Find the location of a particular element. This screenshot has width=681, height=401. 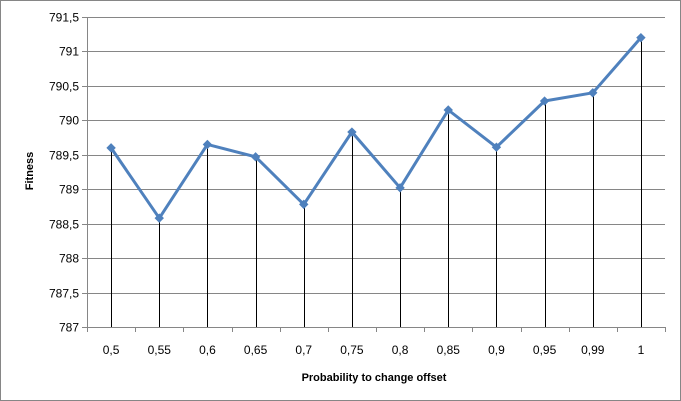

y-tick-labels: 787 787,5 788 788,5 789 789,5 790 790,5 791 791,5 is located at coordinates (64, 173).